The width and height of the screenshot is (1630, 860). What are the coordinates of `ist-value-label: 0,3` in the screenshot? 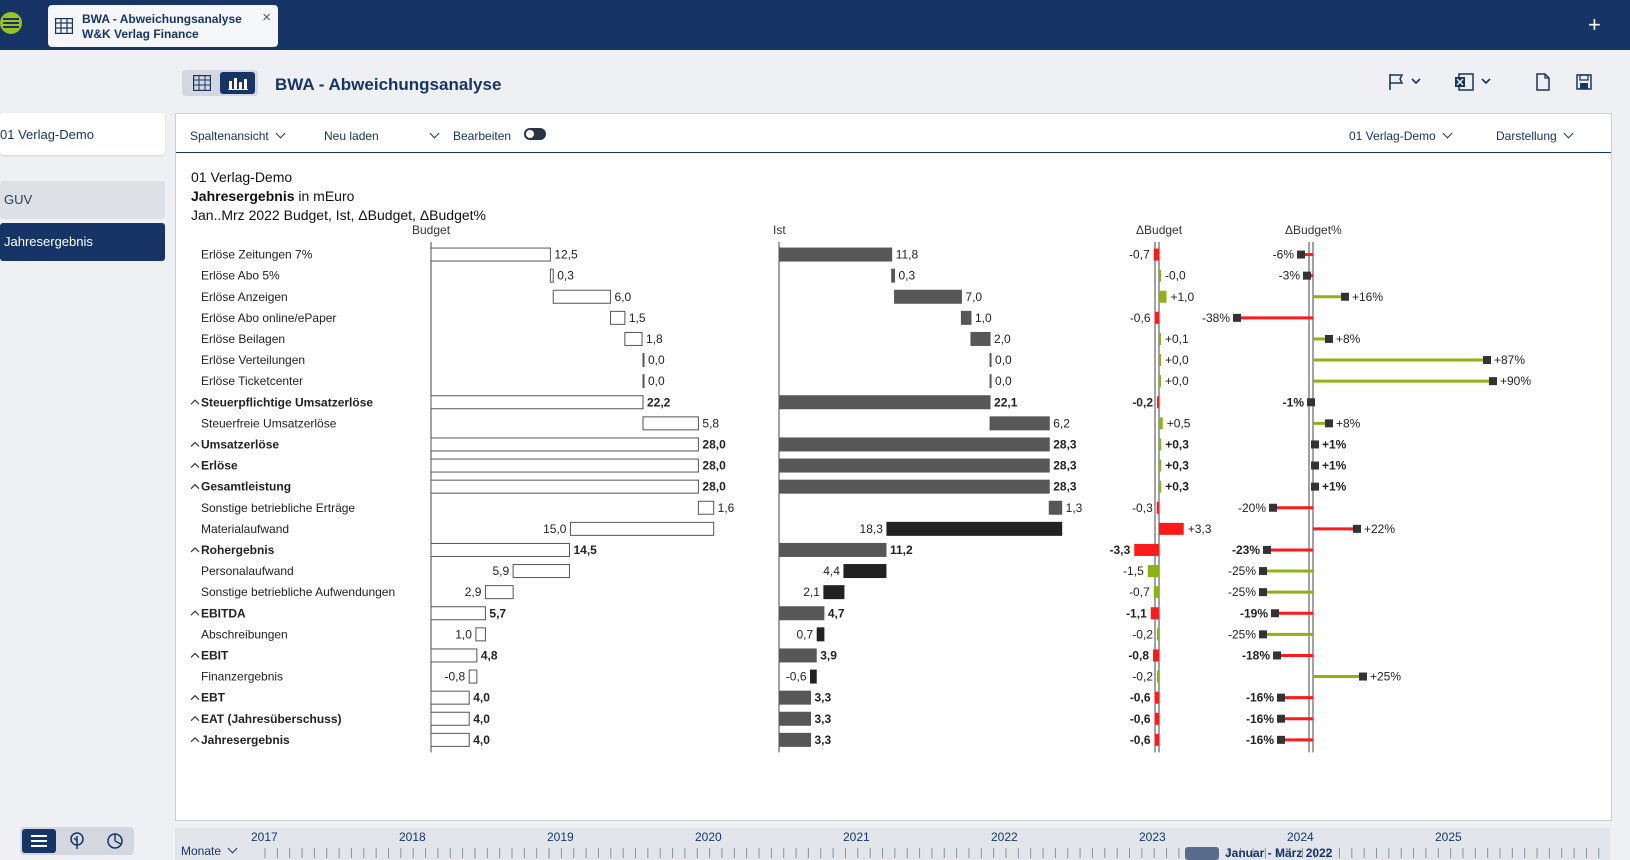 It's located at (907, 276).